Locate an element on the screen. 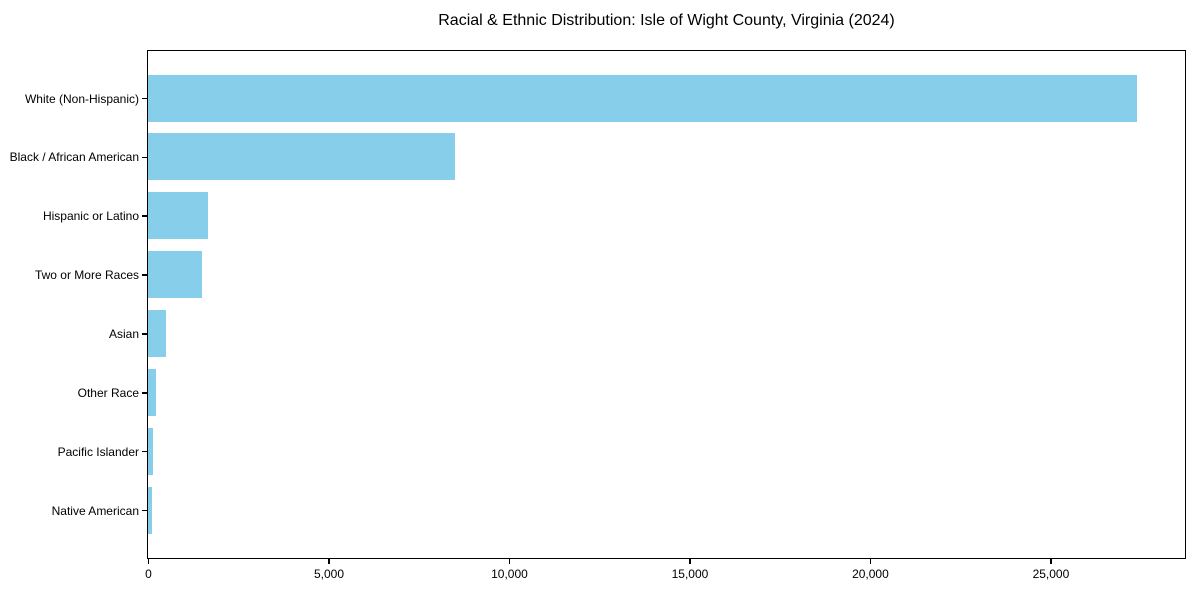 The image size is (1200, 600). x-tick-label: 15,000 is located at coordinates (690, 574).